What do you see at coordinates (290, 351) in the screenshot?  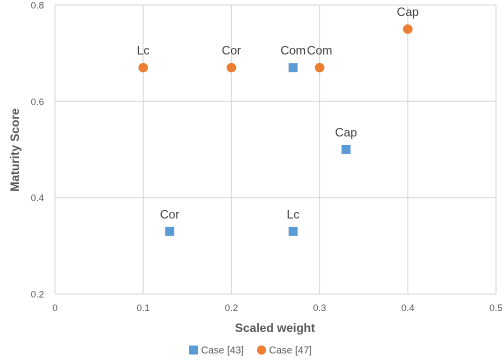 I see `legend-entry-label: Case [47]` at bounding box center [290, 351].